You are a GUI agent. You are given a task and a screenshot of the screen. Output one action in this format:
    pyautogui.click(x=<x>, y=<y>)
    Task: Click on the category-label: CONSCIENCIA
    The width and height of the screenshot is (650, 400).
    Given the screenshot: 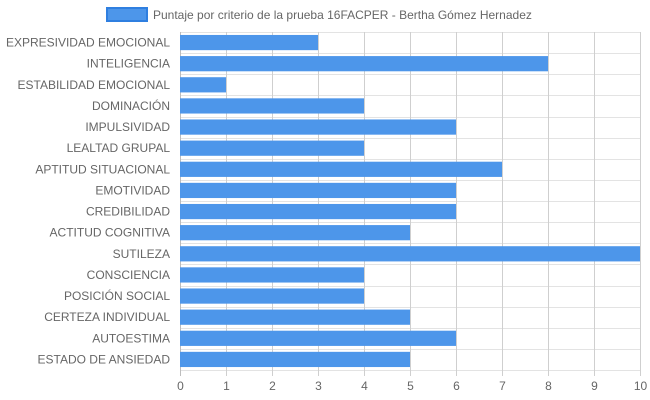 What is the action you would take?
    pyautogui.click(x=128, y=275)
    